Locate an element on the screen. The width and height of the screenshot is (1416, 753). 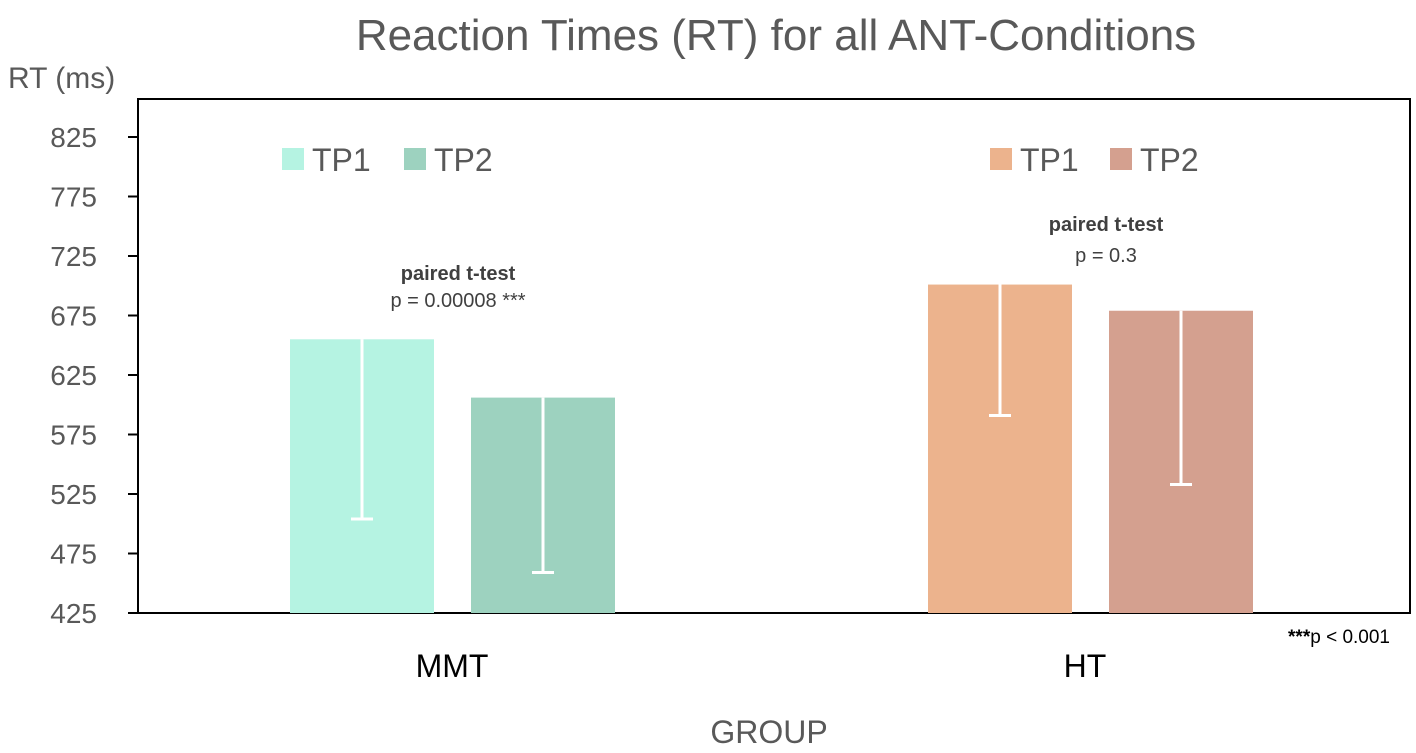
y-tick-label: 725 is located at coordinates (73, 256).